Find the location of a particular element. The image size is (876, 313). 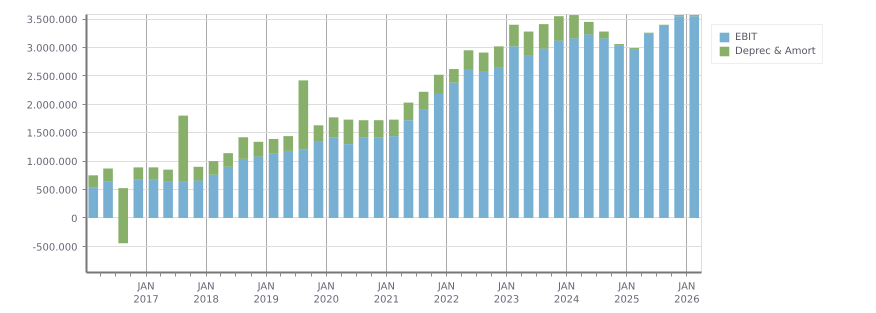

y-tick-label: 0 is located at coordinates (74, 219).